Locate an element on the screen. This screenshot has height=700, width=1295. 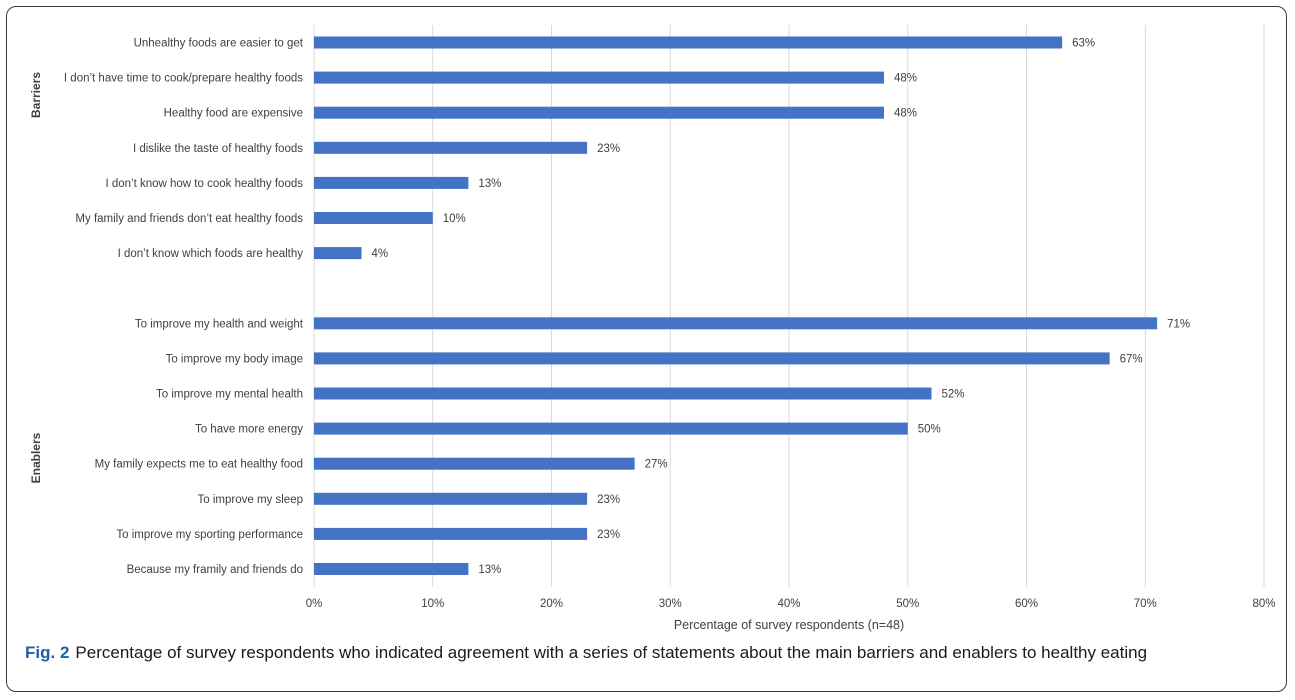
x-tick-label: 0% is located at coordinates (314, 604).